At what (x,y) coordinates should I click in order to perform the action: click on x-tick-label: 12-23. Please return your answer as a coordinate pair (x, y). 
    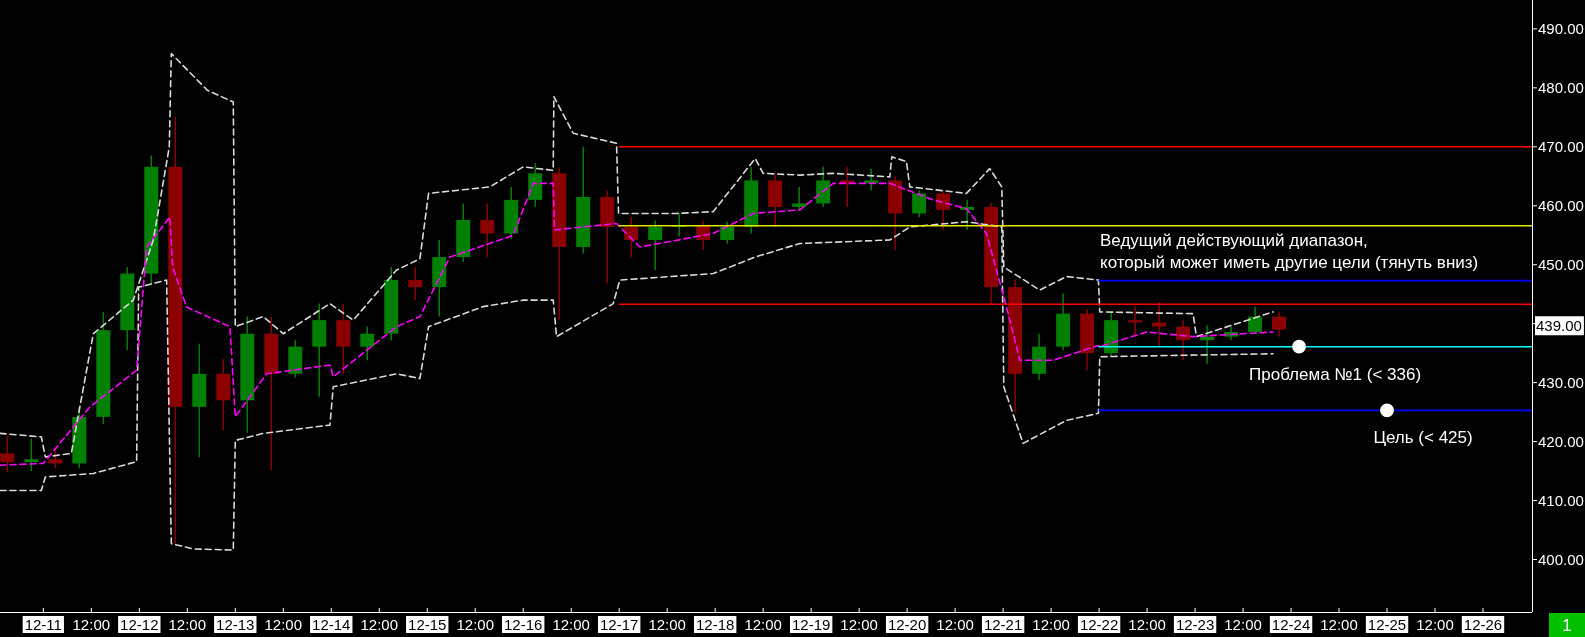
    Looking at the image, I should click on (1195, 624).